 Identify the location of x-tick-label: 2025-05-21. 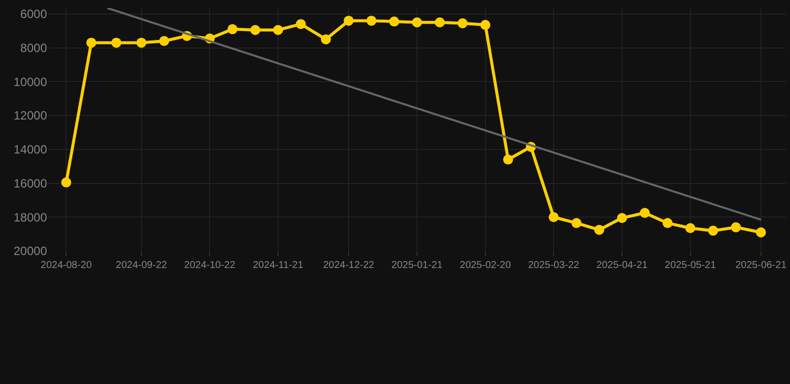
(690, 265).